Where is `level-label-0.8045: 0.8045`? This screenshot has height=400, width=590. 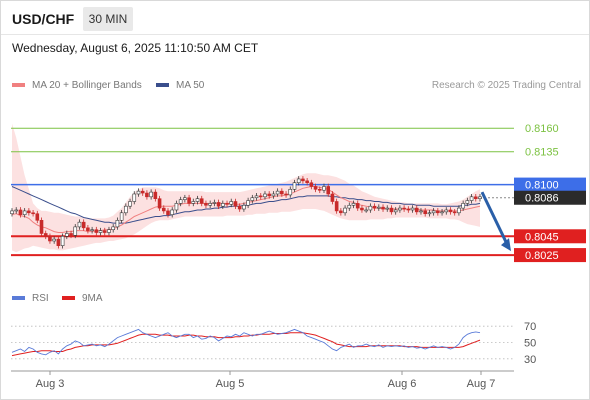 level-label-0.8045: 0.8045 is located at coordinates (542, 237).